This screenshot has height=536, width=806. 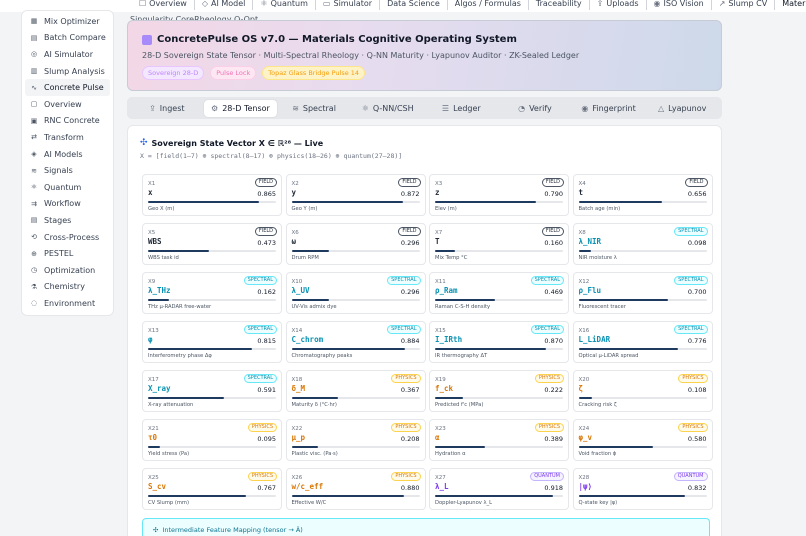 What do you see at coordinates (67, 38) in the screenshot?
I see `sidebar-item-batch-compare: ▤ Batch Compare` at bounding box center [67, 38].